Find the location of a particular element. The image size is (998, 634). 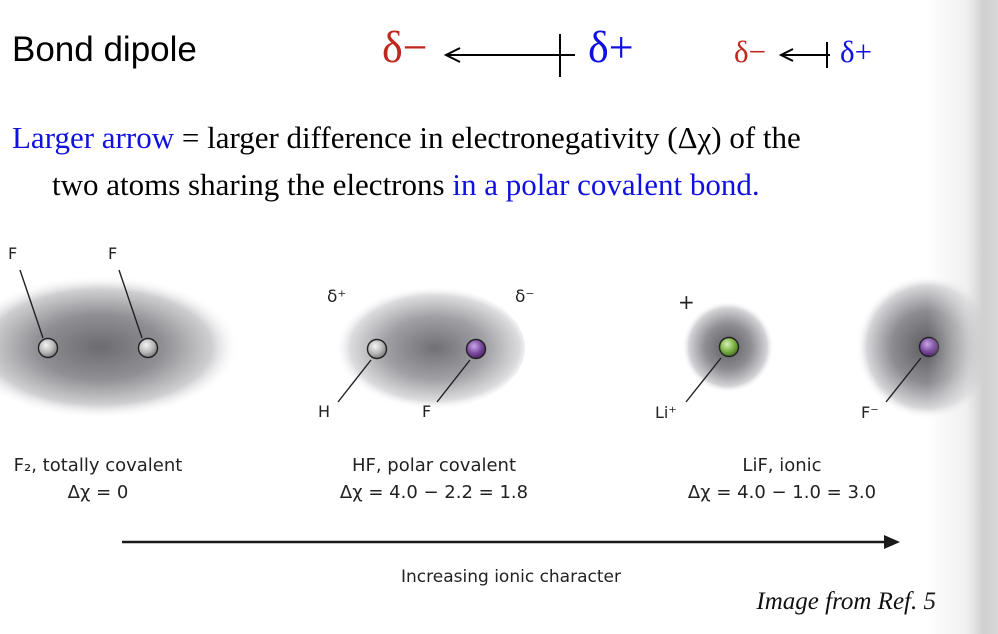

atom-f-ion is located at coordinates (929, 347).